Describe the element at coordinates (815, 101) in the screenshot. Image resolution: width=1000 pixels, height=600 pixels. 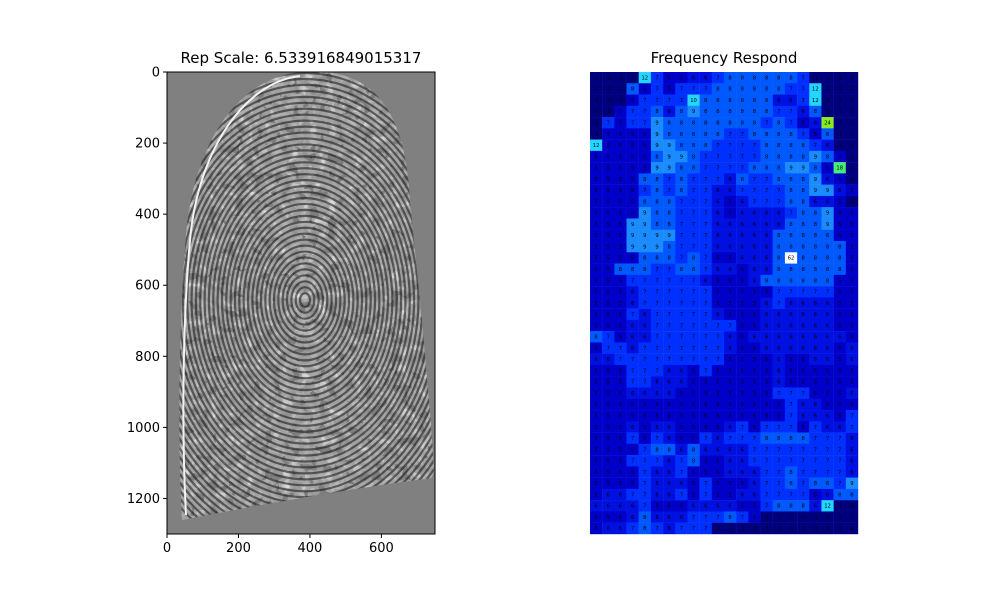
I see `heatmap-cell-label: 12` at that location.